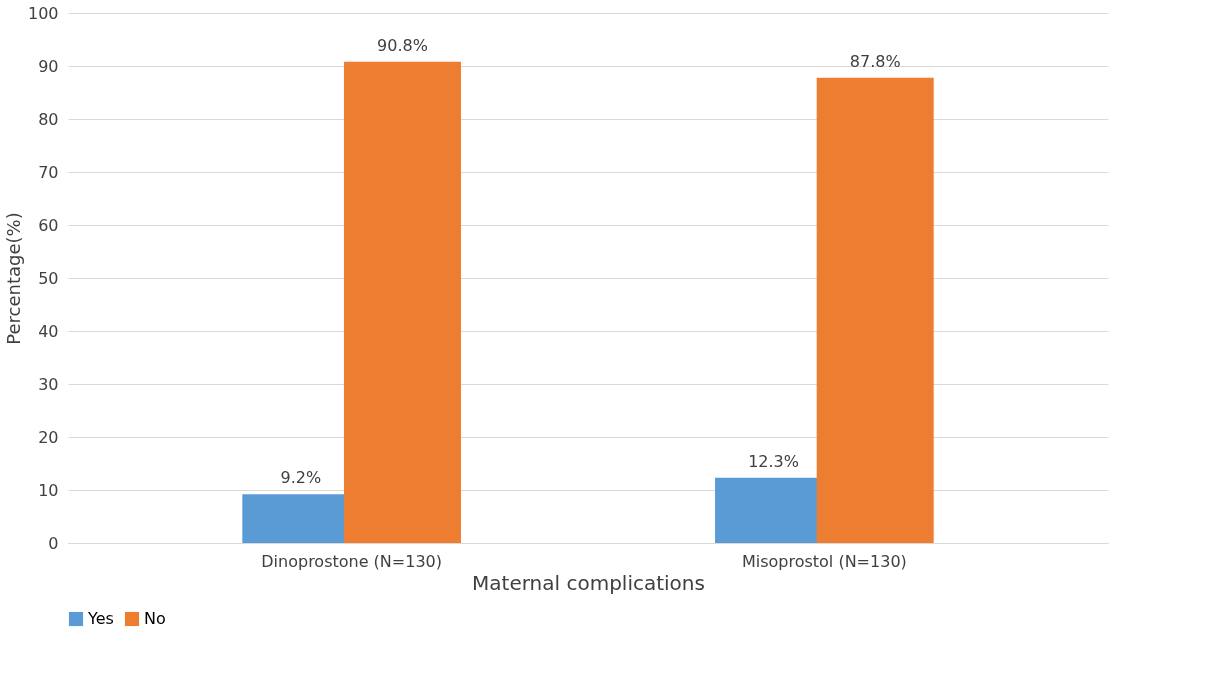 The image size is (1229, 691). Describe the element at coordinates (53, 543) in the screenshot. I see `y-tick-label: 0` at that location.